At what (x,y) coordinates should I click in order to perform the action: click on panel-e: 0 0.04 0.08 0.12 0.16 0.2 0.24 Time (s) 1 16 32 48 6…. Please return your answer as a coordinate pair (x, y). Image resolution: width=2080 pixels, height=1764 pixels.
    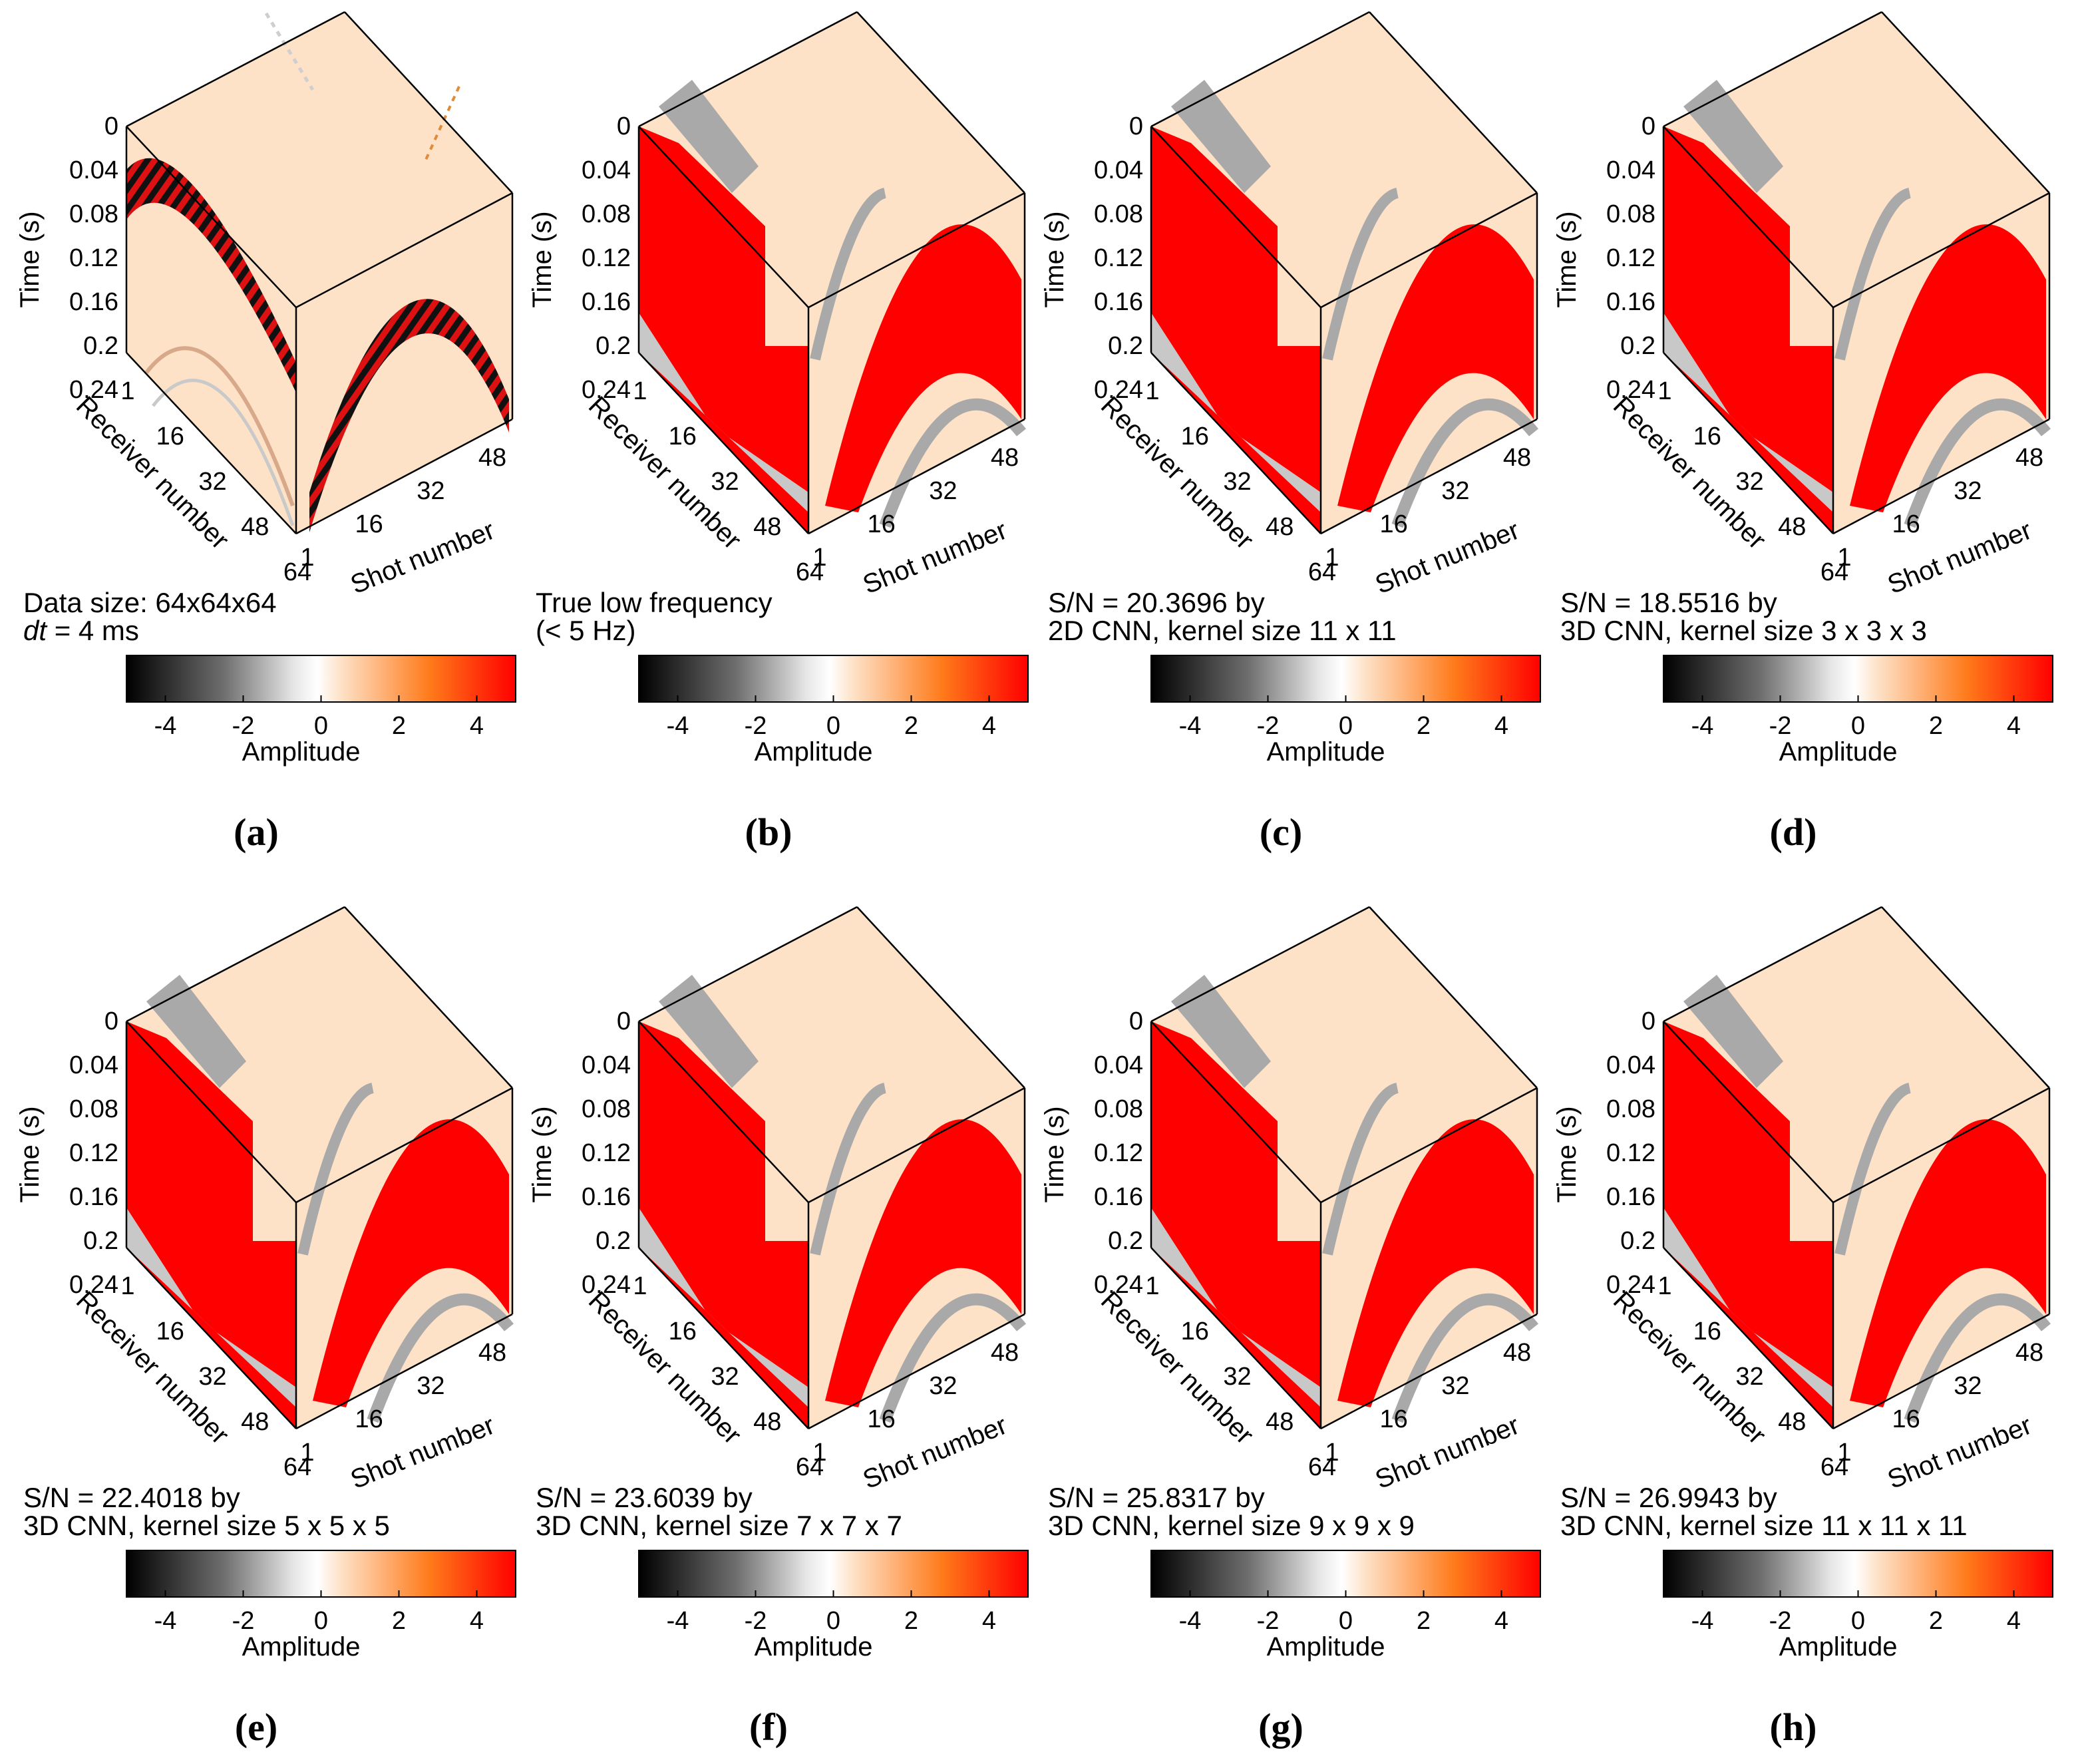
    Looking at the image, I should click on (265, 1327).